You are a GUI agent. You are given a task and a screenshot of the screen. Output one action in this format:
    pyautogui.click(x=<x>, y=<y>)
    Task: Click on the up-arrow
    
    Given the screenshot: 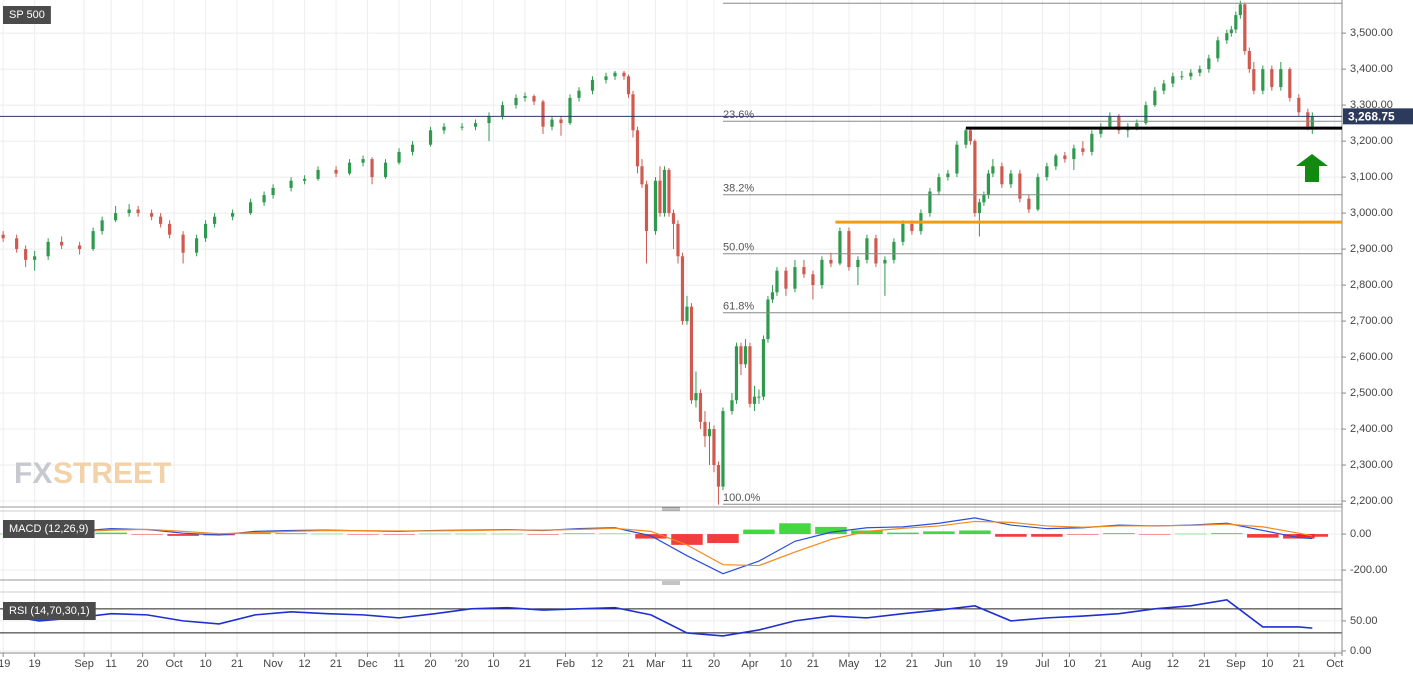 What is the action you would take?
    pyautogui.click(x=1312, y=168)
    